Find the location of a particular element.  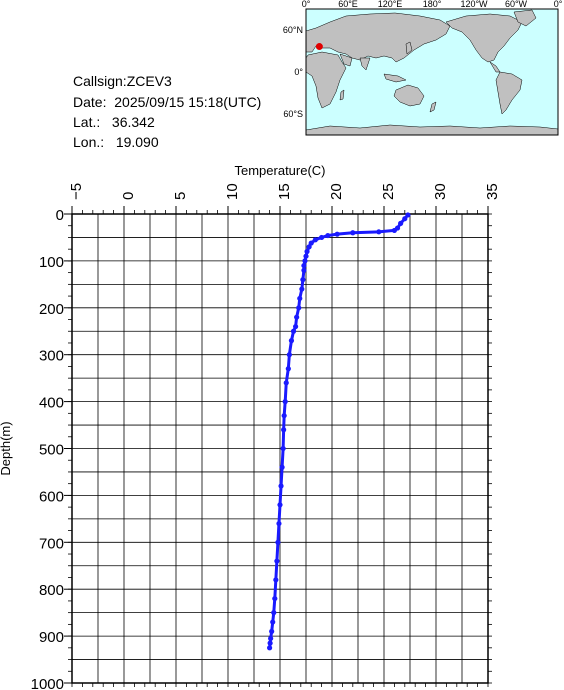

land-eurasia is located at coordinates (378, 37).